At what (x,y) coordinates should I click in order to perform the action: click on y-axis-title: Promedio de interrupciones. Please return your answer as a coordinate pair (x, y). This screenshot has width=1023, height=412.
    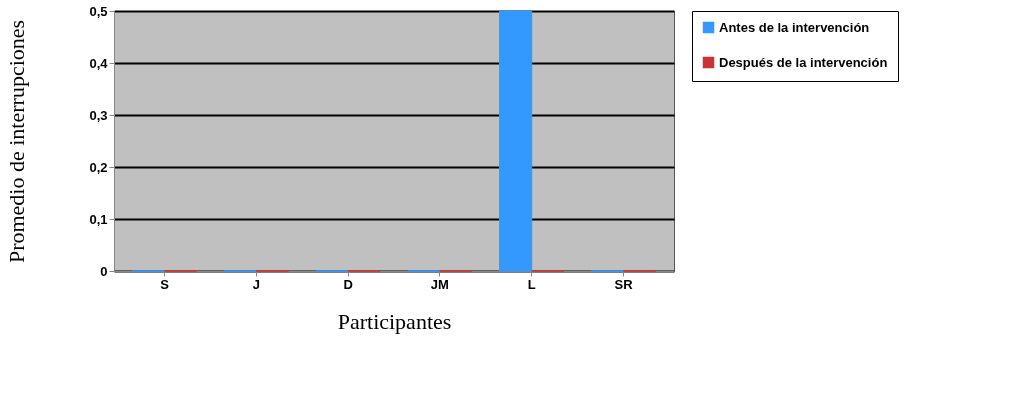
    Looking at the image, I should click on (17, 141).